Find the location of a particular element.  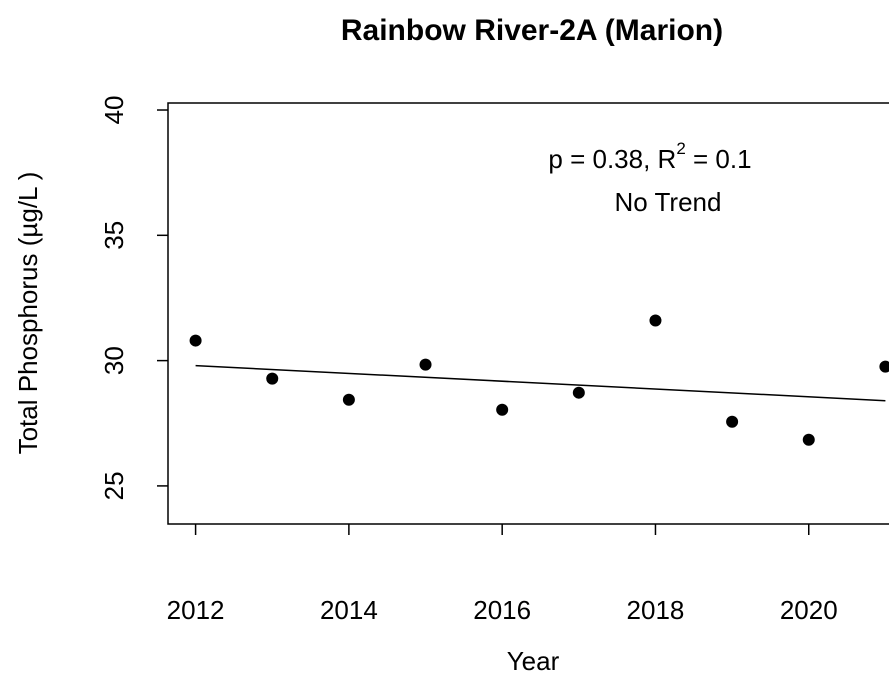

trend-line is located at coordinates (540, 383).